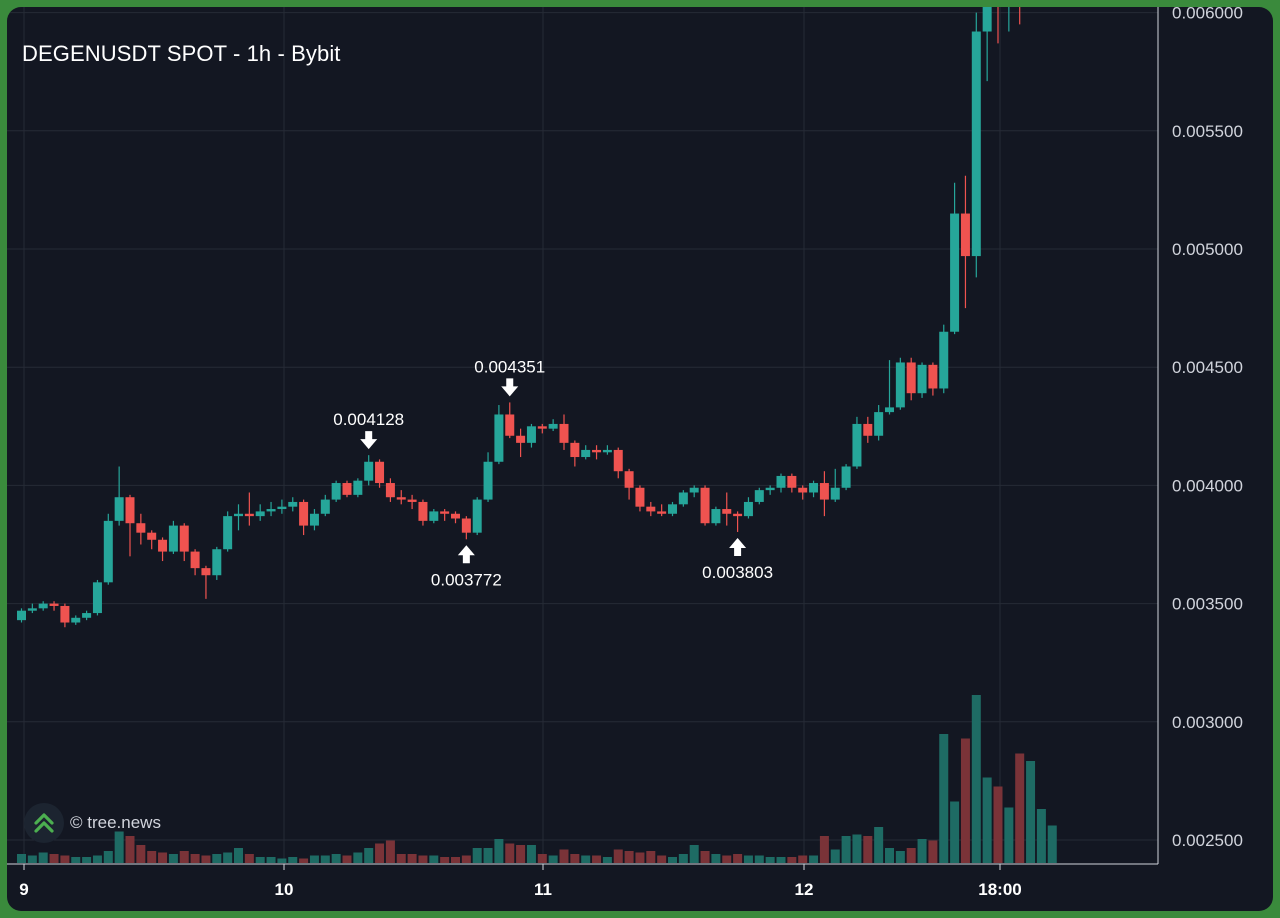 This screenshot has width=1280, height=918. I want to click on y-tick-label: 0.003500, so click(1207, 604).